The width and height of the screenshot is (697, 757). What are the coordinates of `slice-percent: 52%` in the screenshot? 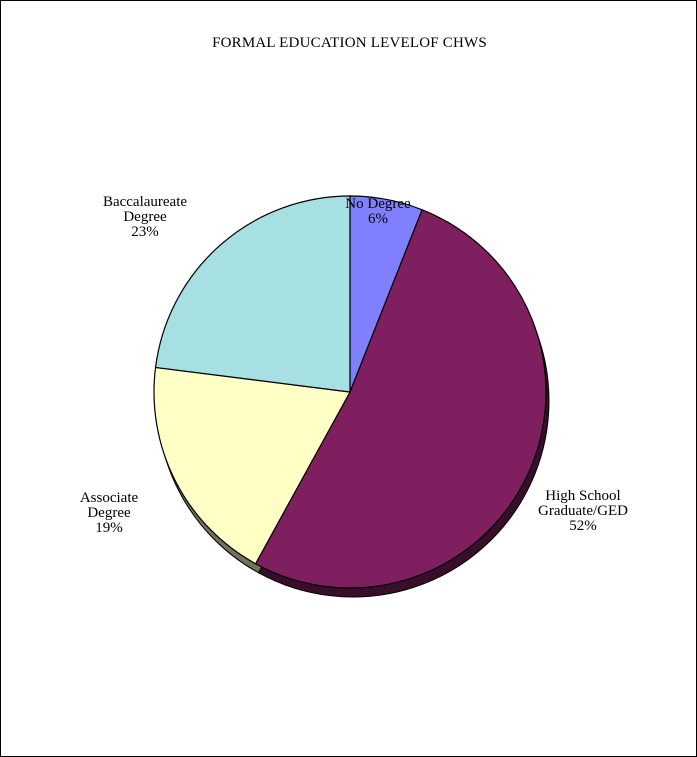 It's located at (583, 526).